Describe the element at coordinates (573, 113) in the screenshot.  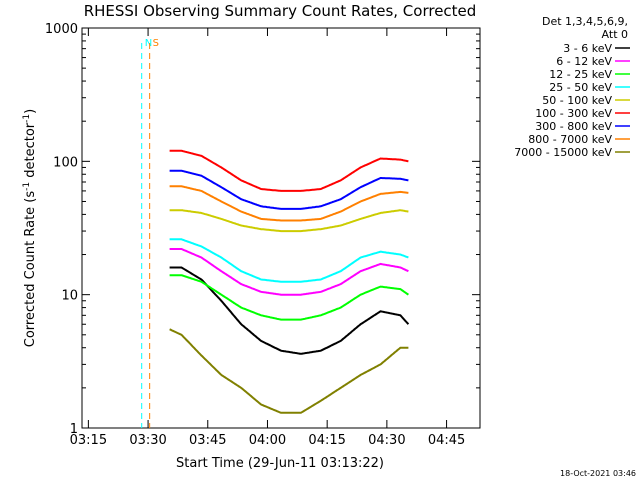
I see `legend-entry-label: 100 - 300 keV` at that location.